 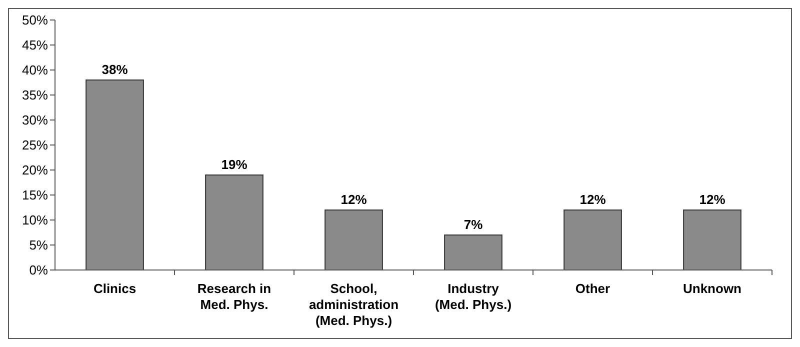 What do you see at coordinates (35, 145) in the screenshot?
I see `y-tick-label: 25%` at bounding box center [35, 145].